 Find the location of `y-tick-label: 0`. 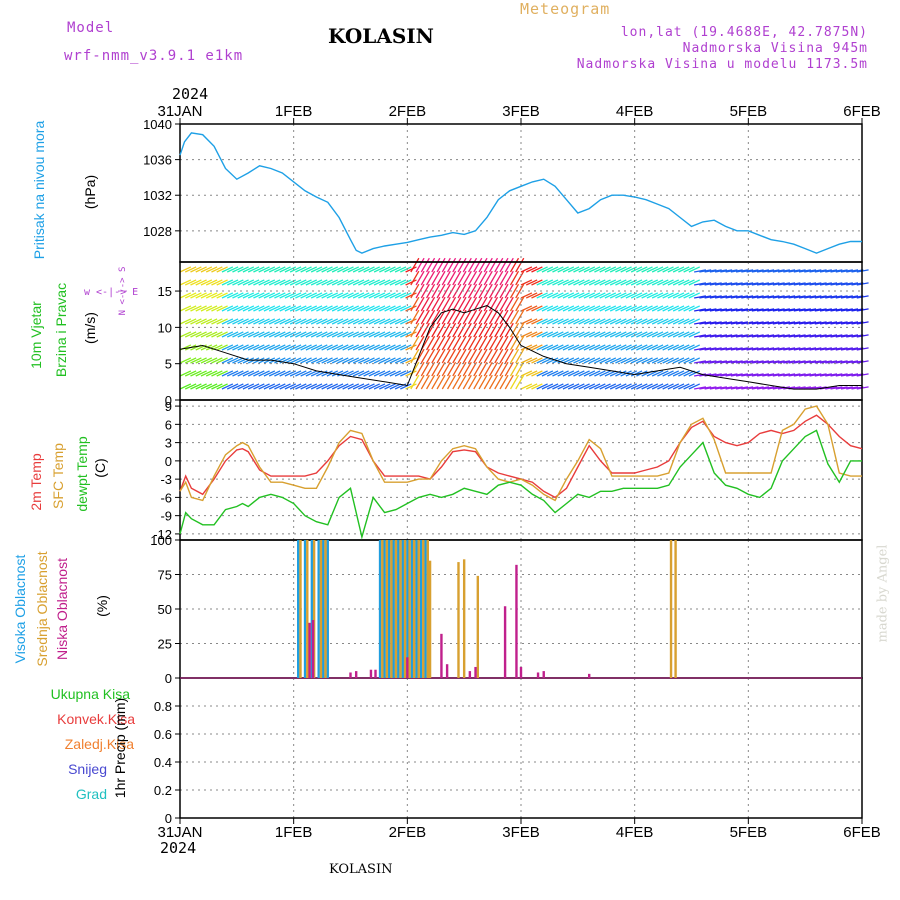

y-tick-label: 0 is located at coordinates (168, 678).